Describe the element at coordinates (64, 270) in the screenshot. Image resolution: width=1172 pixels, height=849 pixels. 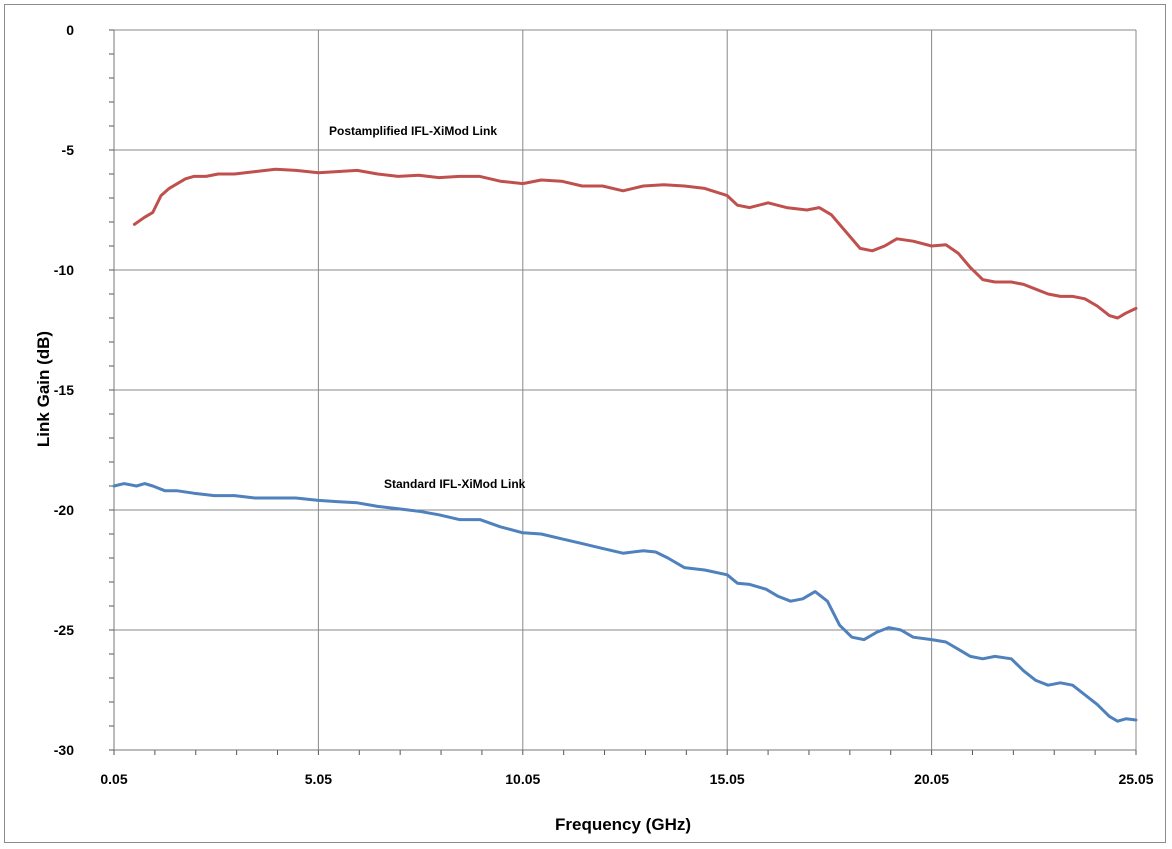
I see `y-tick-label: -10` at that location.